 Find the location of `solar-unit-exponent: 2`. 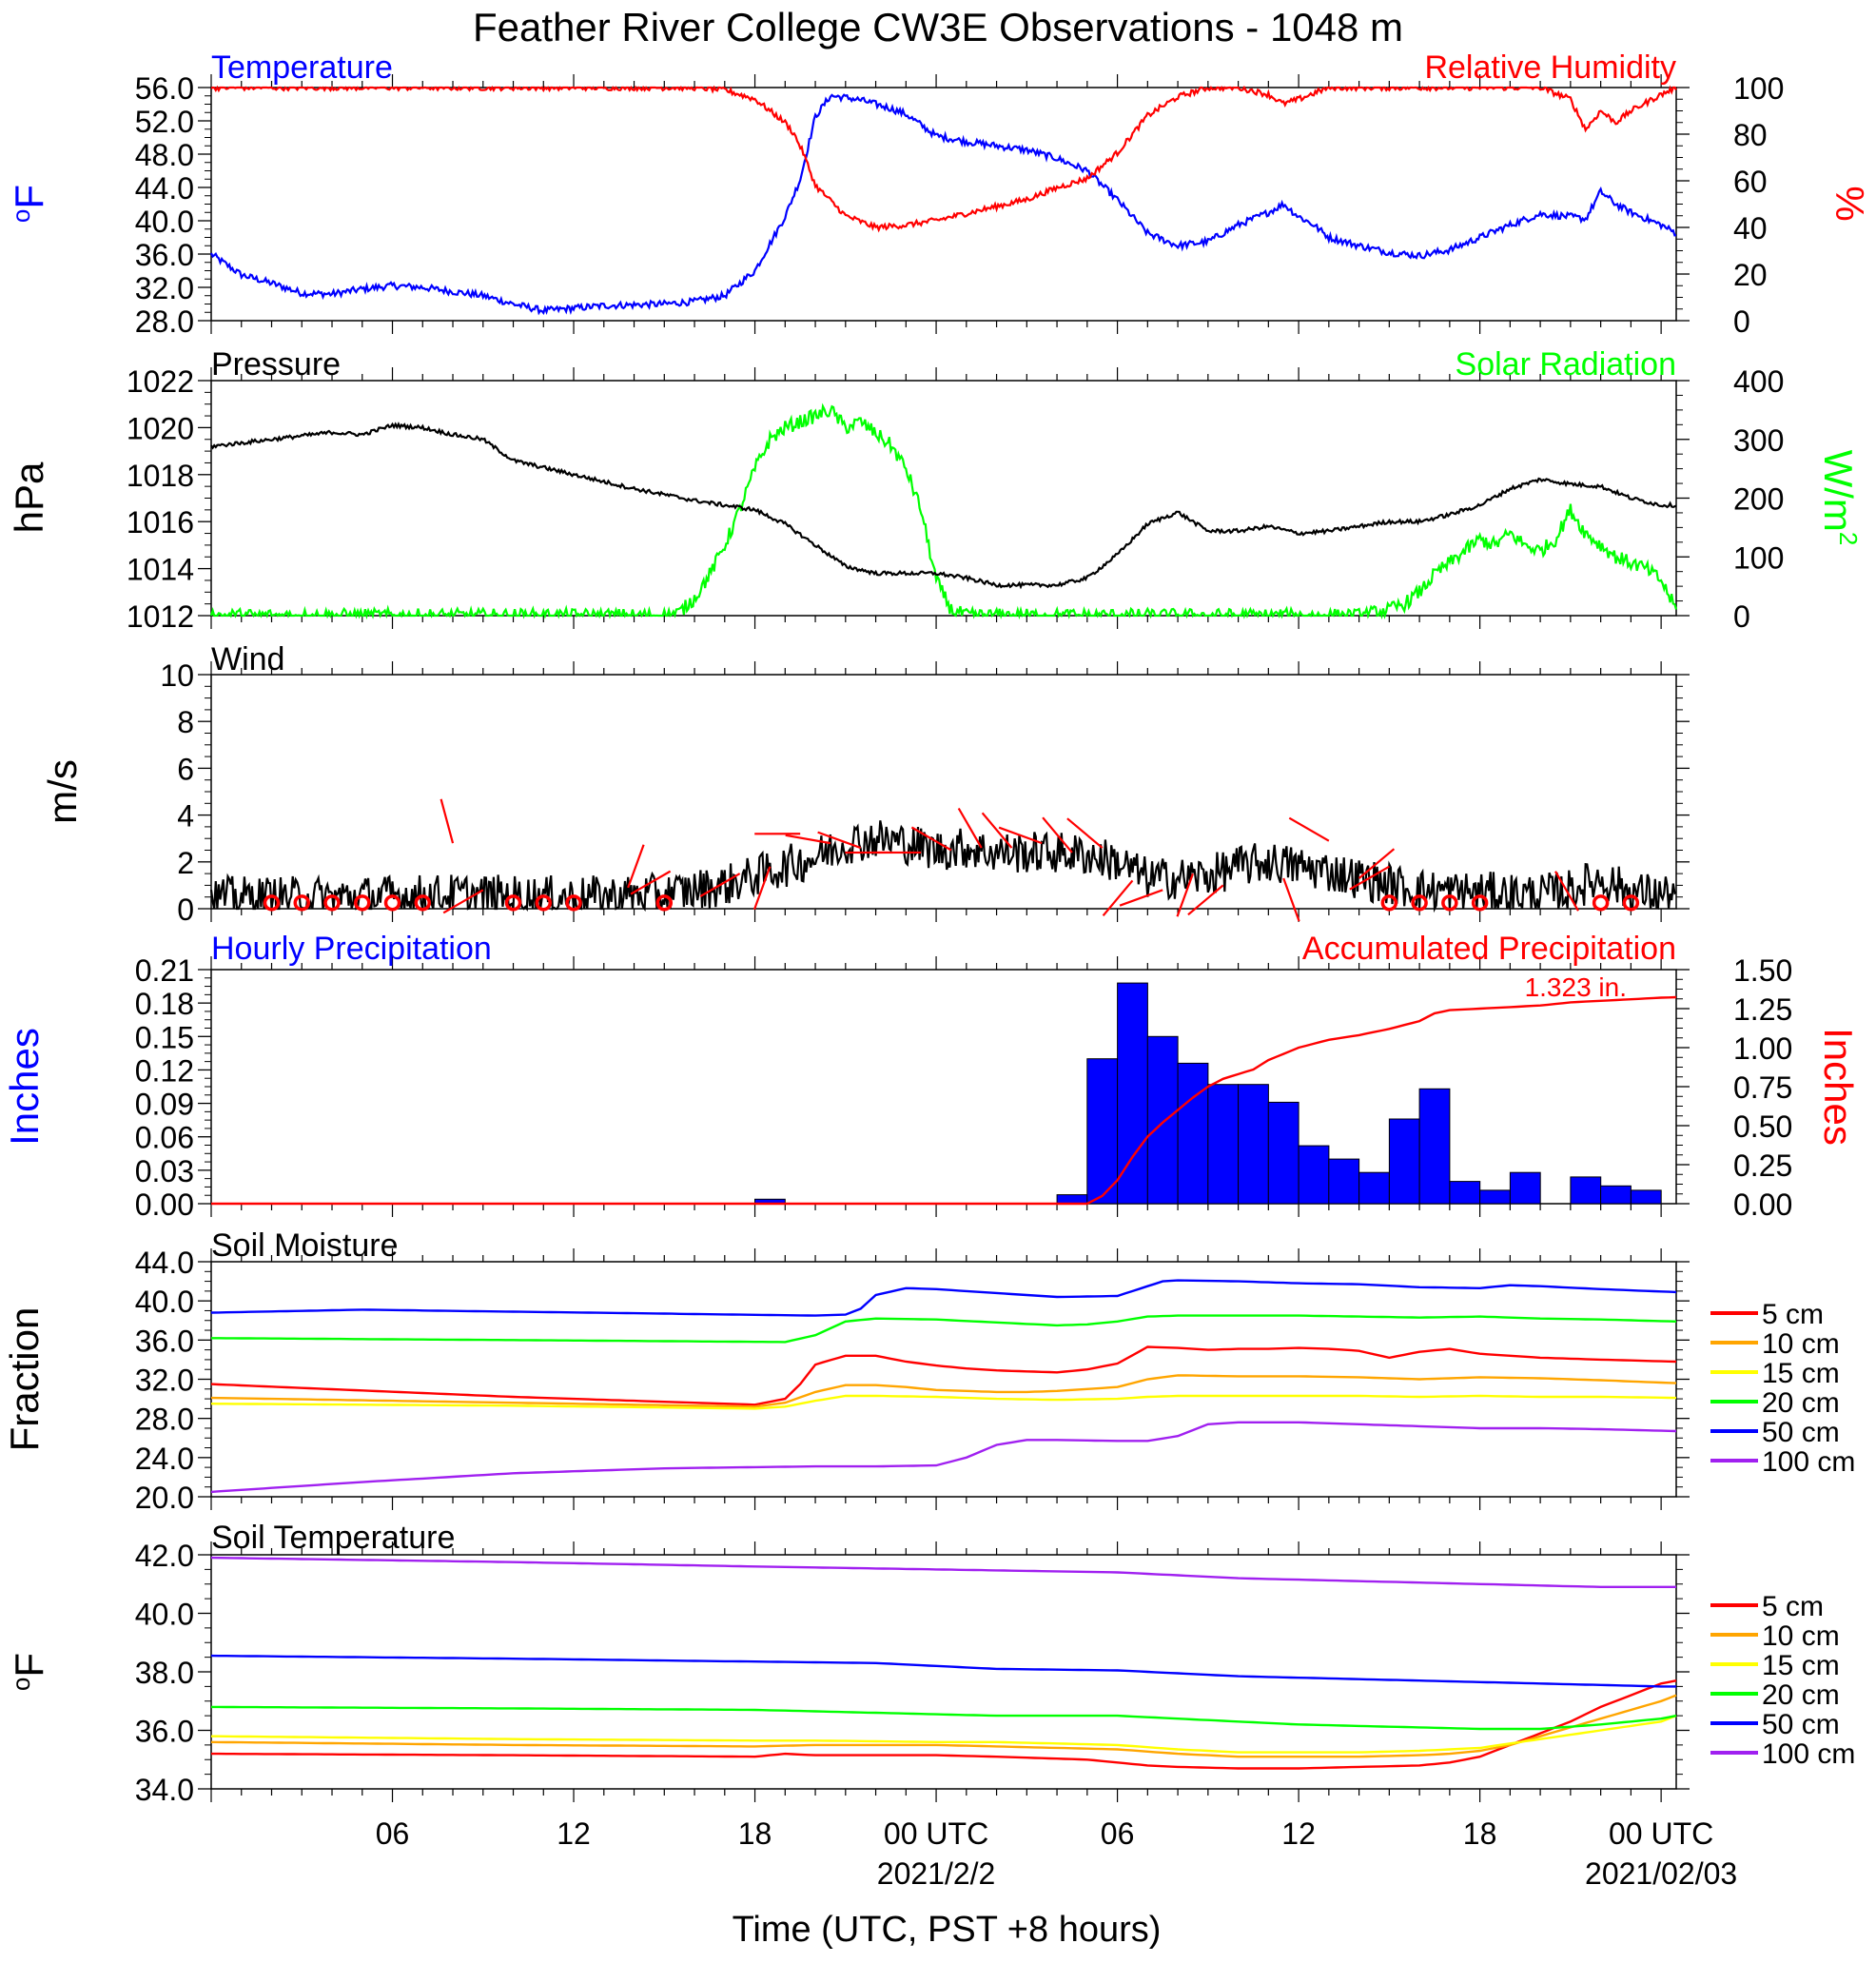

solar-unit-exponent: 2 is located at coordinates (1848, 538).